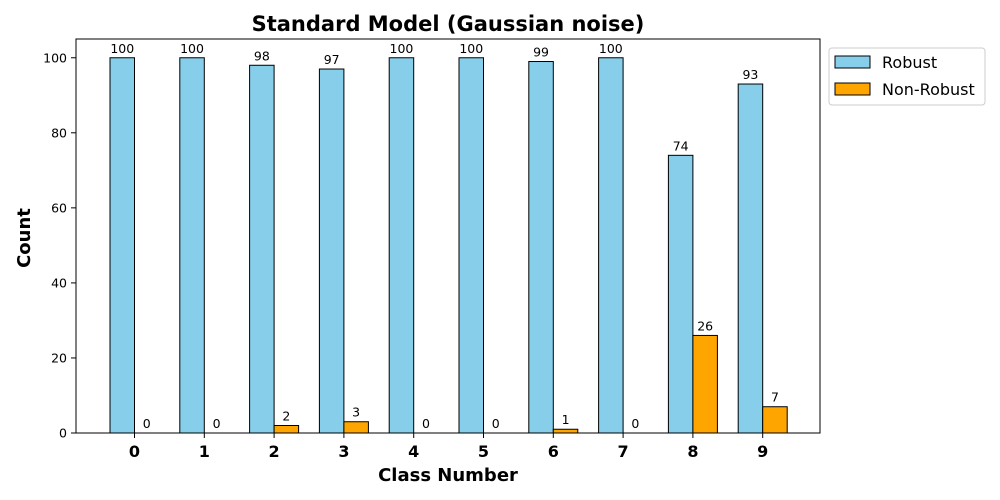  What do you see at coordinates (262, 55) in the screenshot?
I see `data-label-robust-class-2: 98` at bounding box center [262, 55].